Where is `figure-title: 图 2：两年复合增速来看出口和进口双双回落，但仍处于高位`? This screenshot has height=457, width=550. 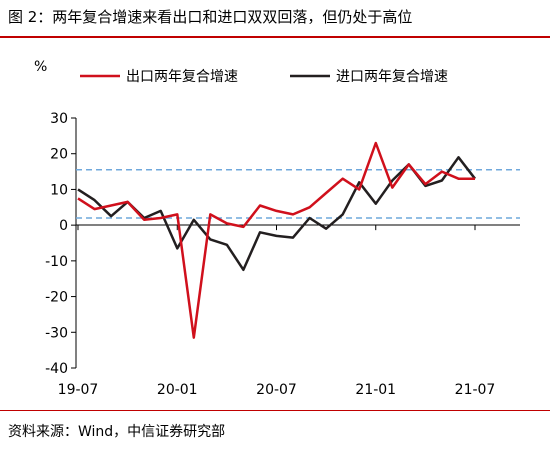 figure-title: 图 2：两年复合增速来看出口和进口双双回落，但仍处于高位 is located at coordinates (210, 17).